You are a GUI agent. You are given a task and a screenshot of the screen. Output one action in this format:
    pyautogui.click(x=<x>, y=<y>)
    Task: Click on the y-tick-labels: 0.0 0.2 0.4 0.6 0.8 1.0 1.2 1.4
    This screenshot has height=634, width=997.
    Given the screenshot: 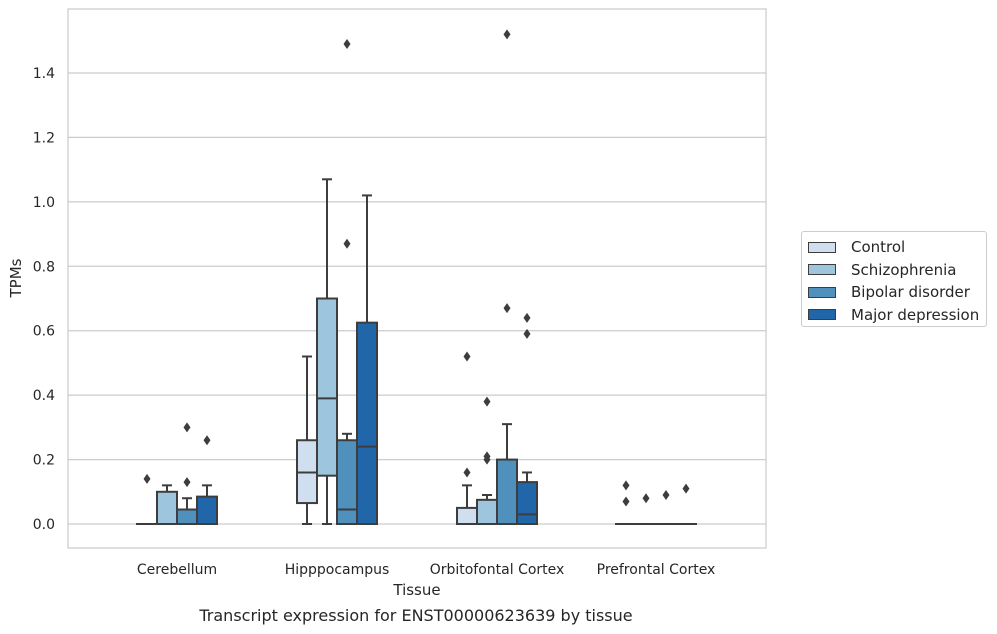 What is the action you would take?
    pyautogui.click(x=44, y=299)
    